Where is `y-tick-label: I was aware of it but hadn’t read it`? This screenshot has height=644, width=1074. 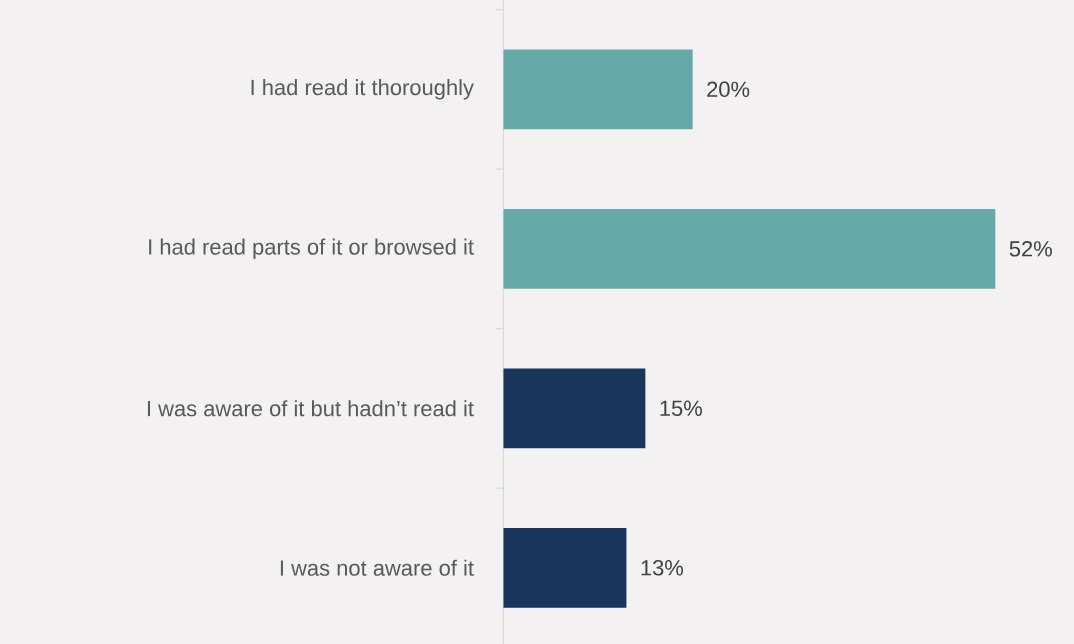
y-tick-label: I was aware of it but hadn’t read it is located at coordinates (310, 408).